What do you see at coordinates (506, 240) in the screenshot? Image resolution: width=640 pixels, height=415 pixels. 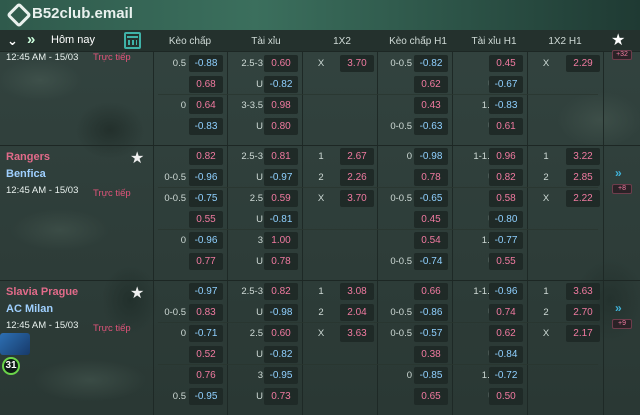 I see `odds-button: -0.77` at bounding box center [506, 240].